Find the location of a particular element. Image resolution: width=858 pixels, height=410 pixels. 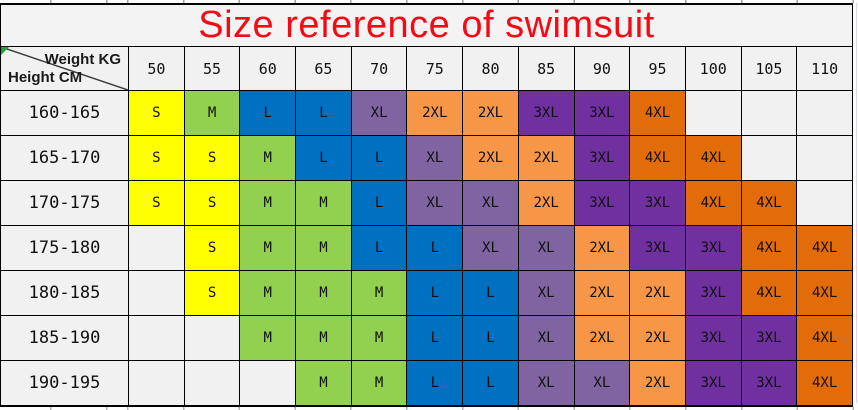

corner-weight-label: Weight KG is located at coordinates (82, 59).